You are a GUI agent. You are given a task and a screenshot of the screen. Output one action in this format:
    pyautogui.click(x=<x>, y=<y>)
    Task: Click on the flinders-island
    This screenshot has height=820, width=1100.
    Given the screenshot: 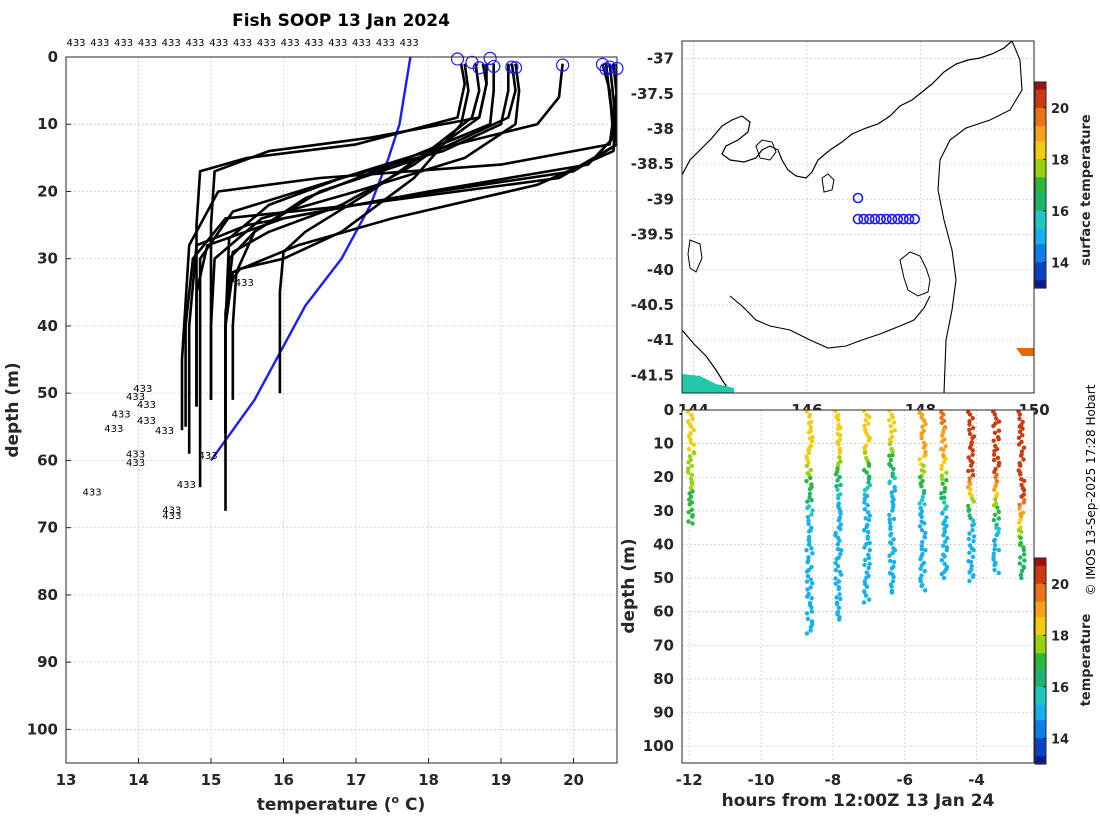 What is the action you would take?
    pyautogui.click(x=915, y=274)
    